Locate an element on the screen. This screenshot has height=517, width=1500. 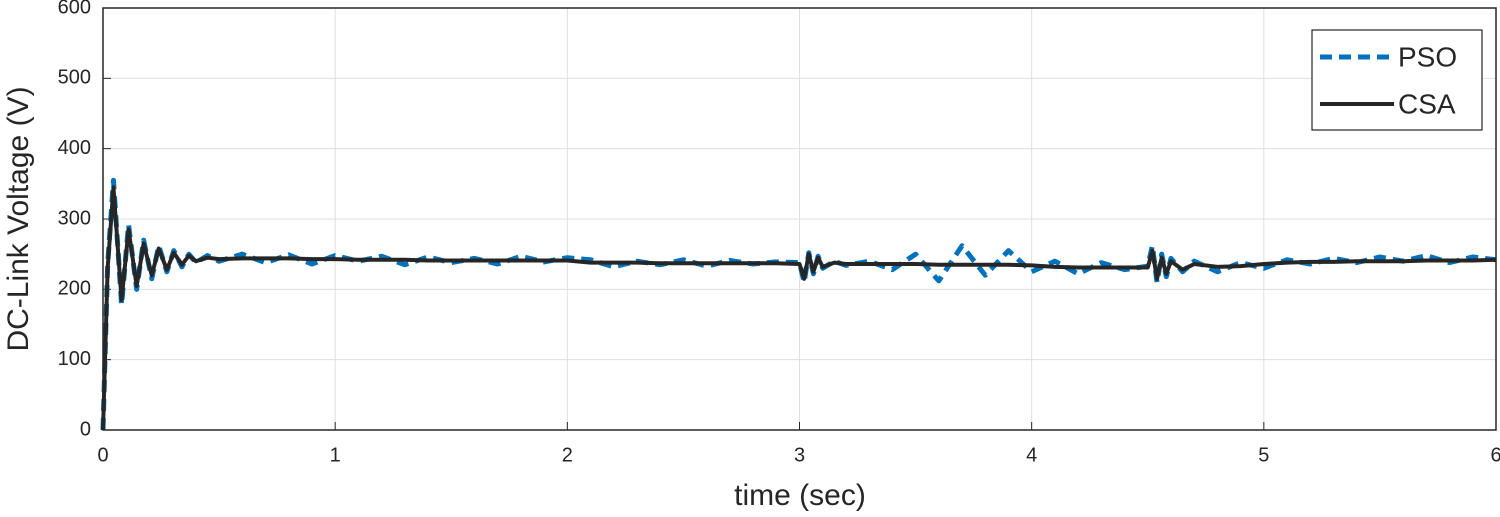
x-tick-label: 2 is located at coordinates (567, 455).